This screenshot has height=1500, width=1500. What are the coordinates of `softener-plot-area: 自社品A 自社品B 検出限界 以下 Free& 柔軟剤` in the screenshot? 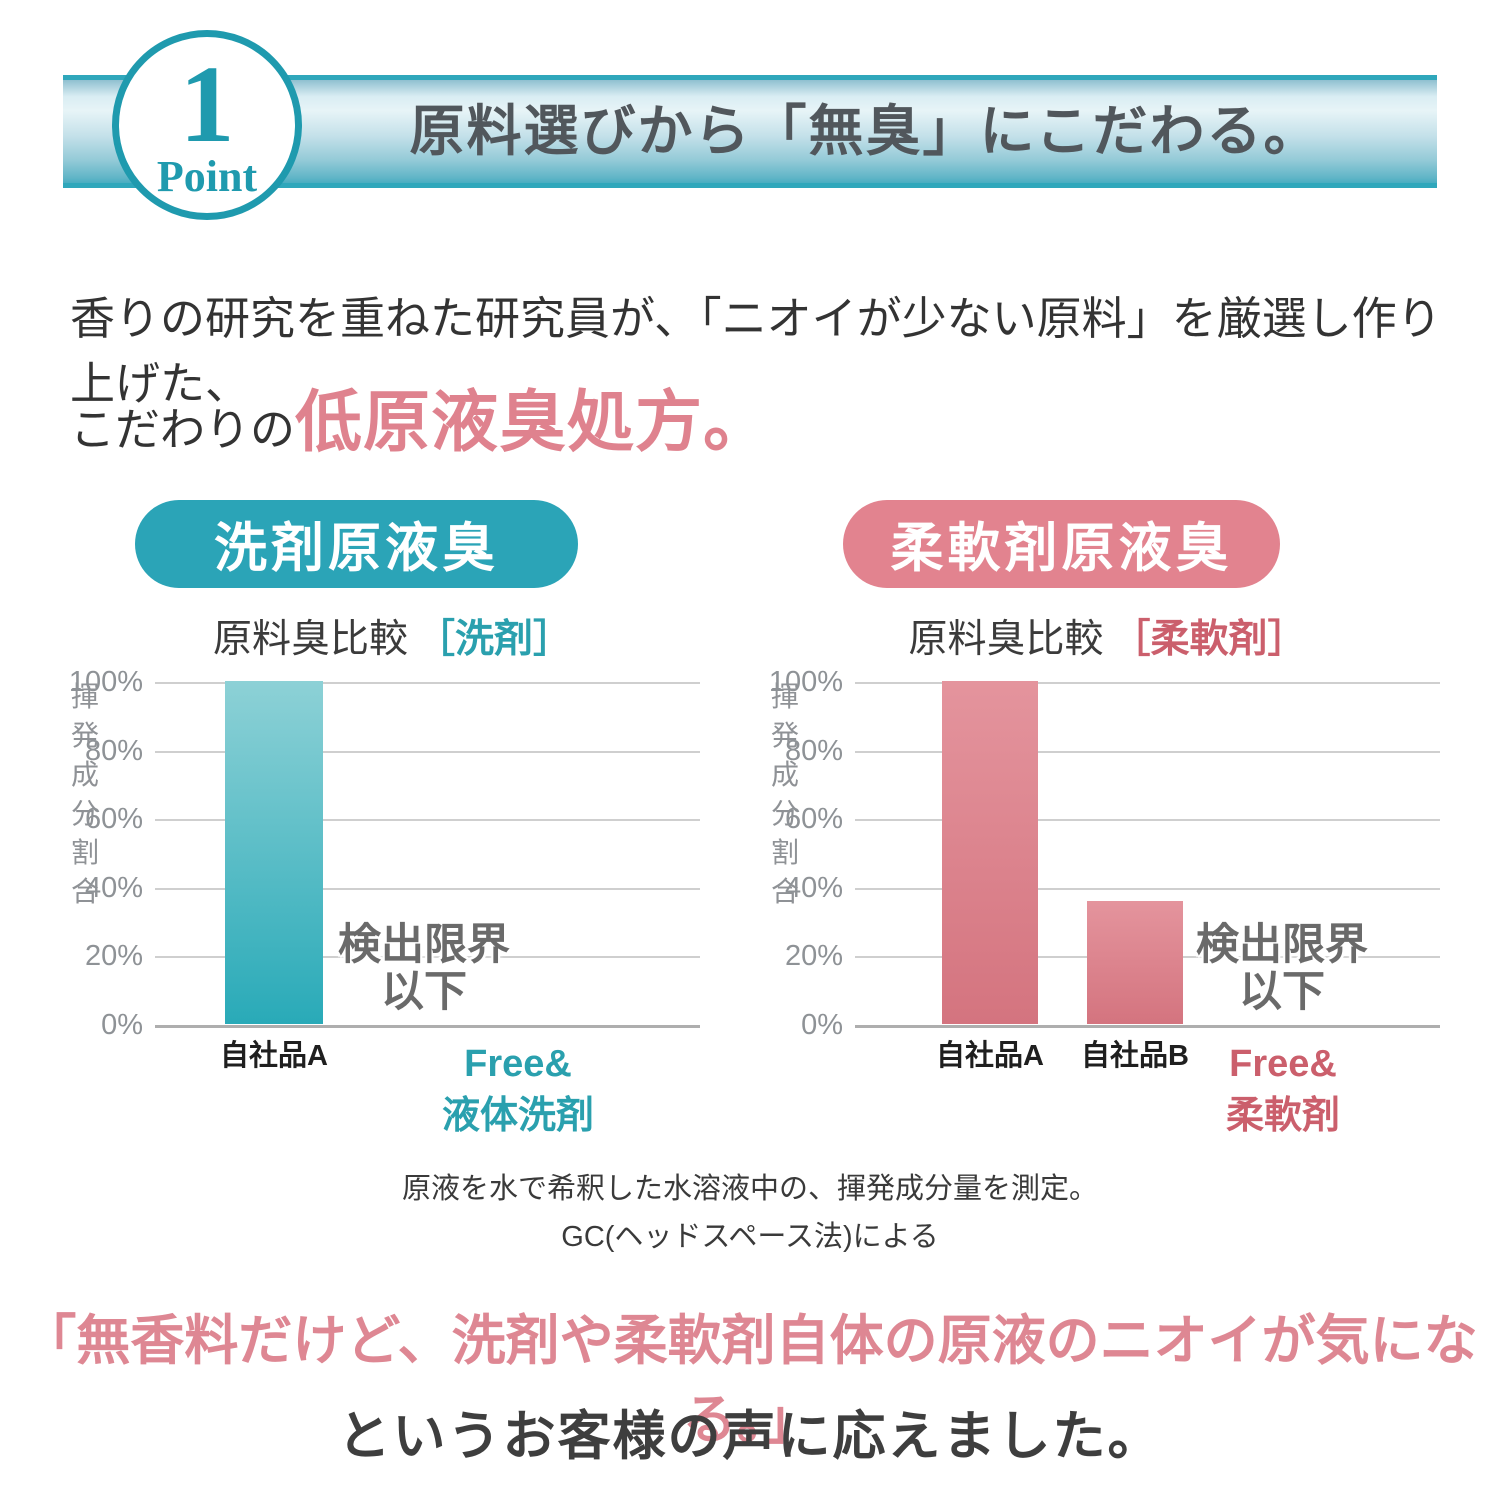 It's located at (1148, 909).